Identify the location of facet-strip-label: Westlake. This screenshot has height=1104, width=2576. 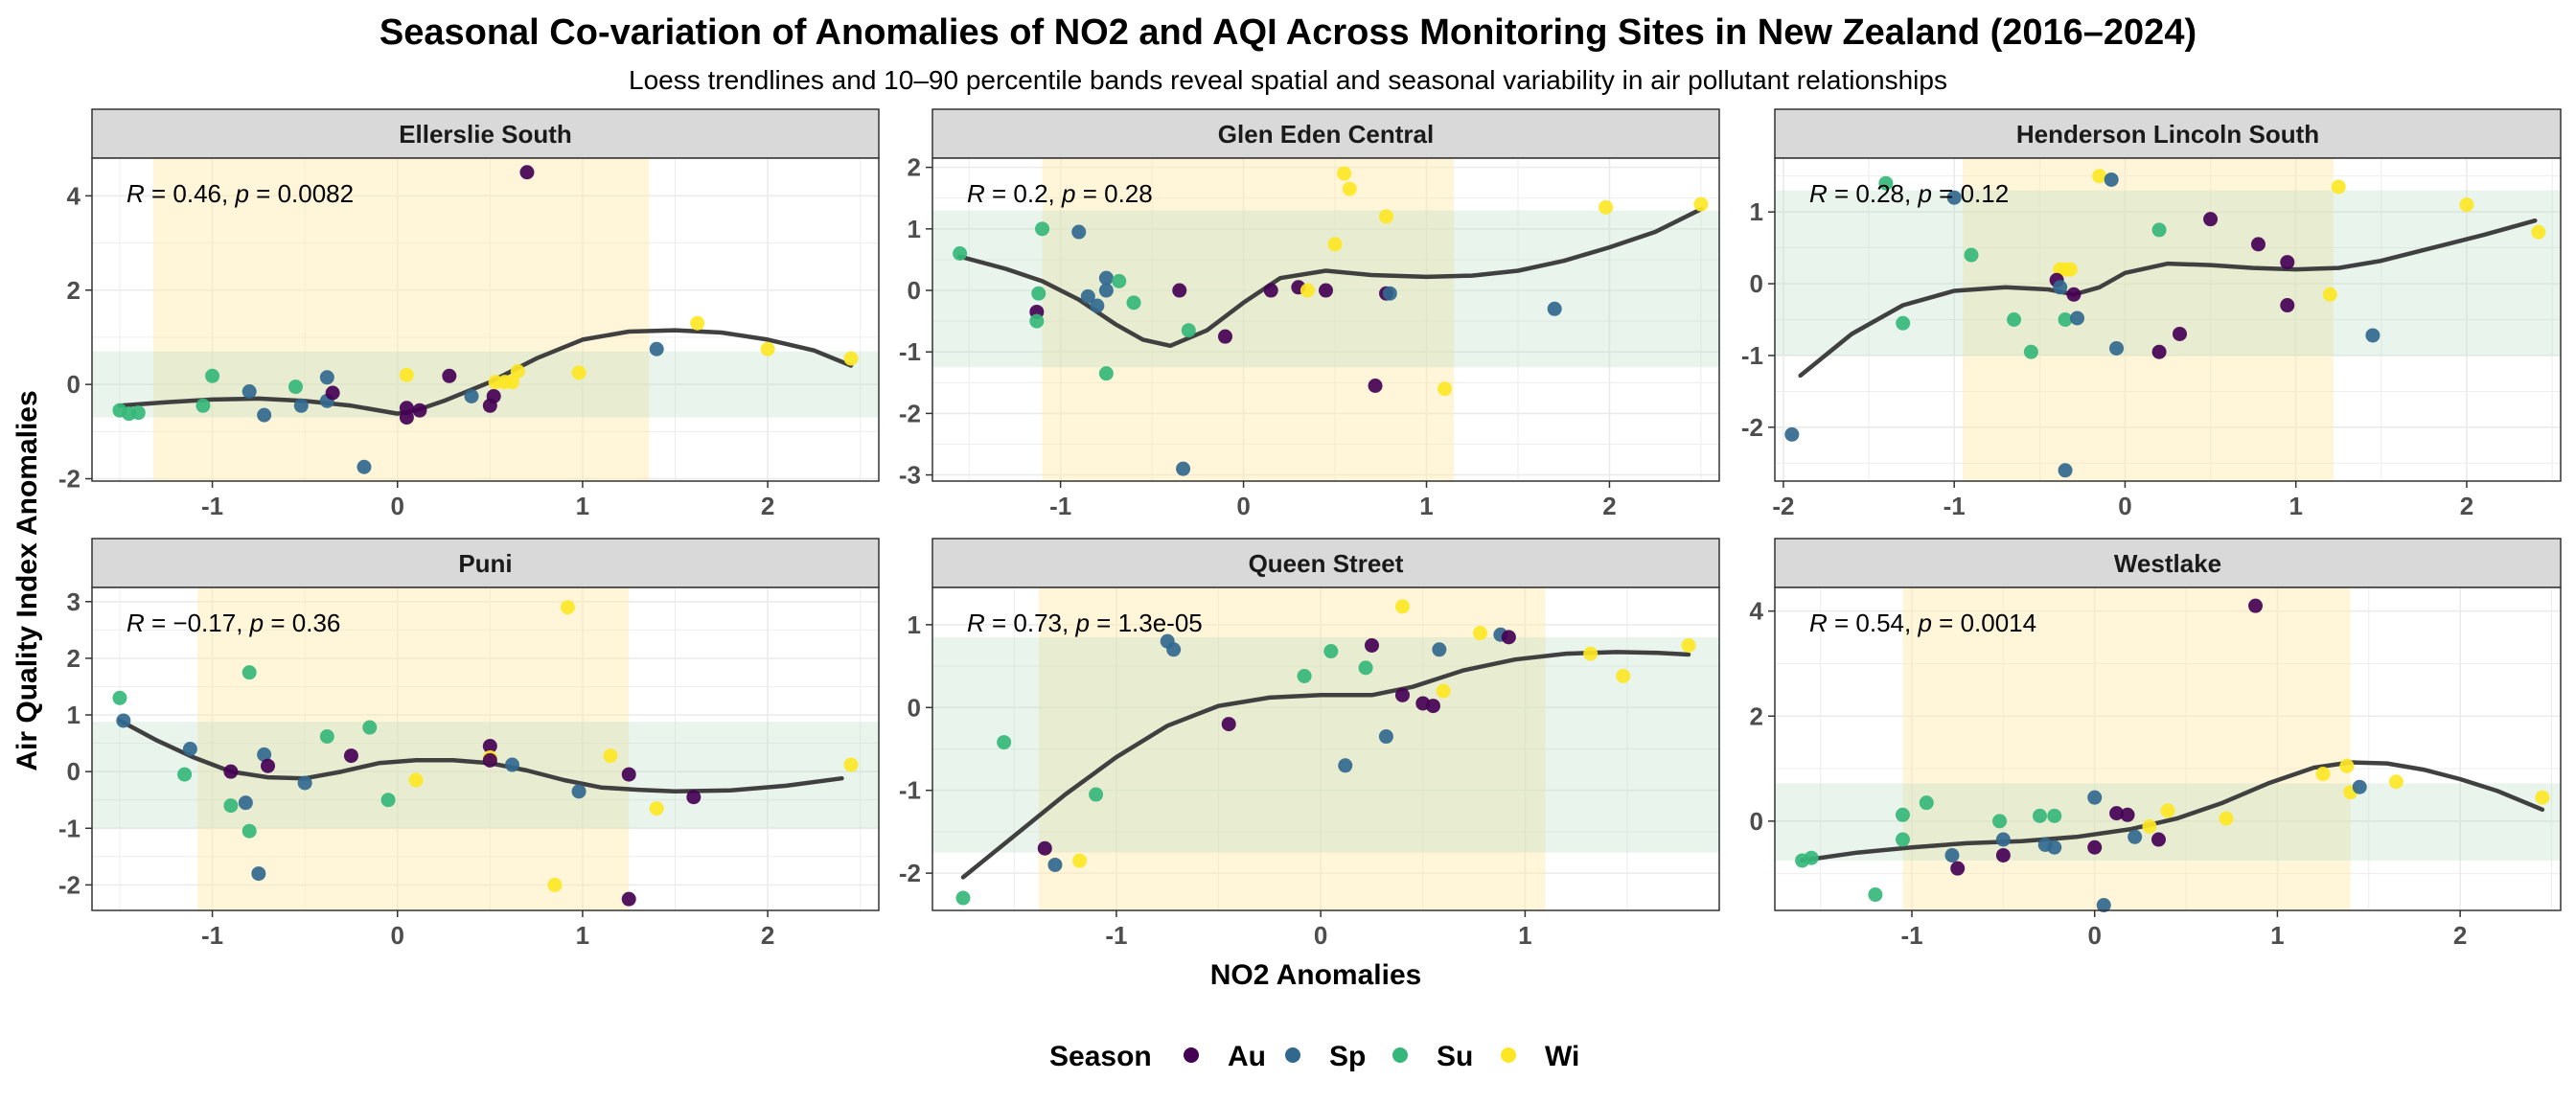
(2167, 563).